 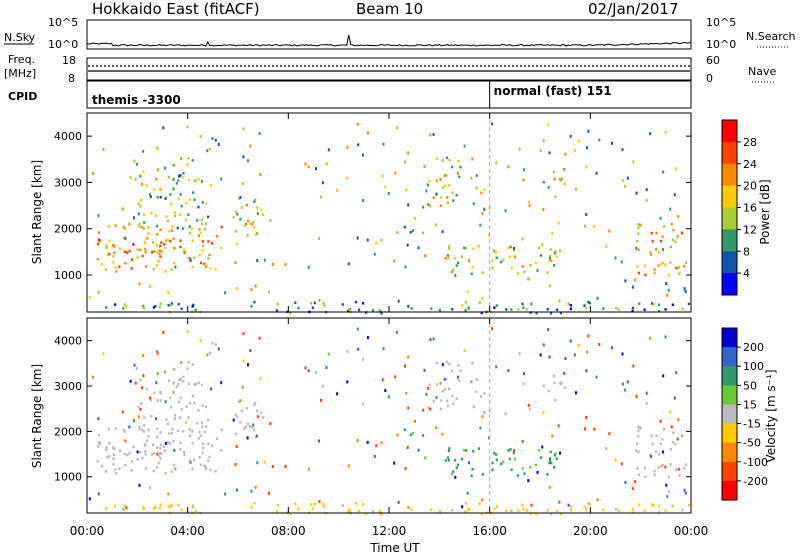 What do you see at coordinates (37, 416) in the screenshot?
I see `velocity-ylabel: Slant Range [km]` at bounding box center [37, 416].